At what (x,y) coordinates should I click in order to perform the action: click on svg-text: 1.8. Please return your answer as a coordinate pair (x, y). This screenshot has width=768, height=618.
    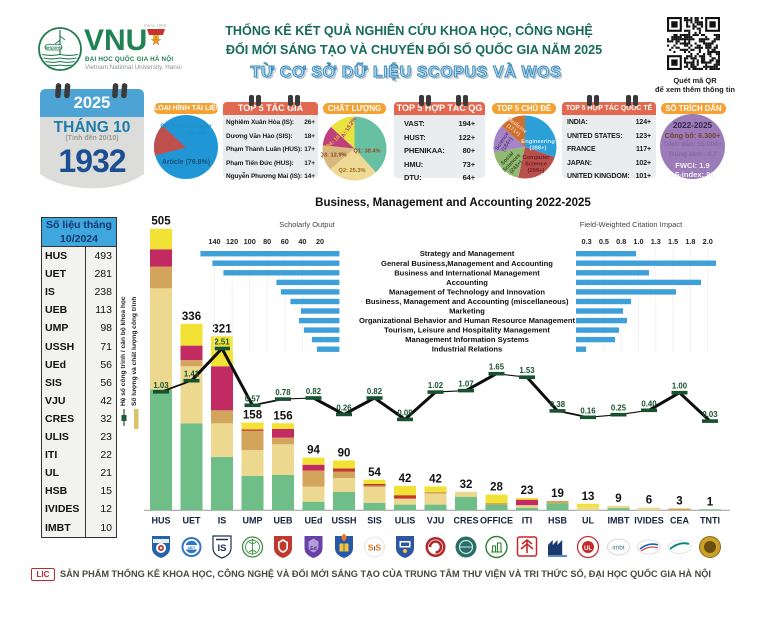
    Looking at the image, I should click on (690, 241).